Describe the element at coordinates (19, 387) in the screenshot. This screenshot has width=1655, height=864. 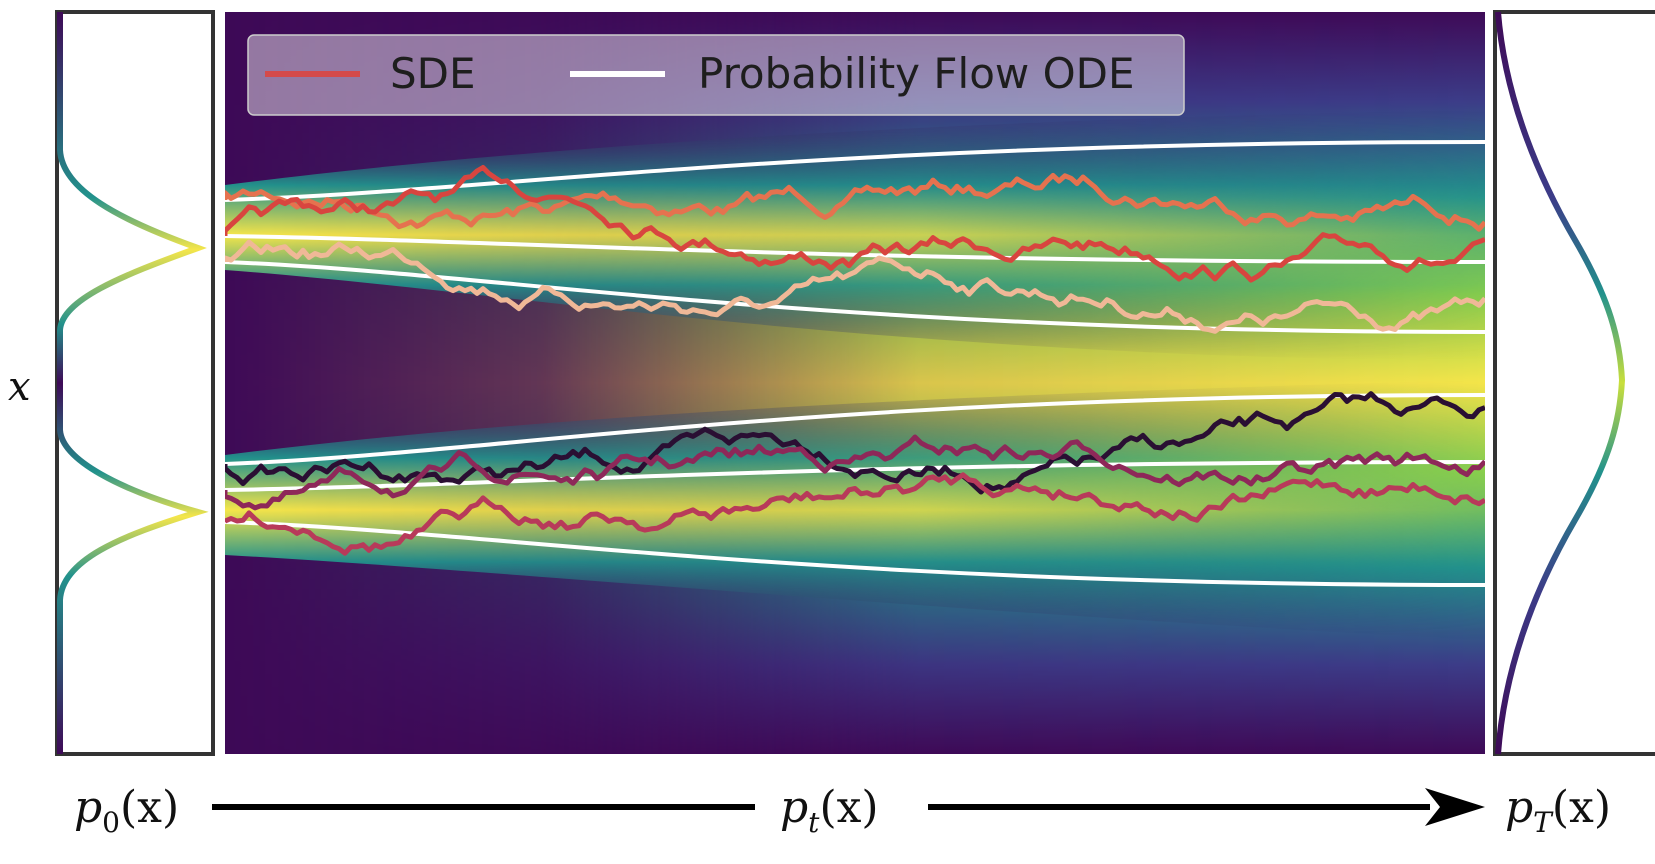
I see `y-axis-label: x` at that location.